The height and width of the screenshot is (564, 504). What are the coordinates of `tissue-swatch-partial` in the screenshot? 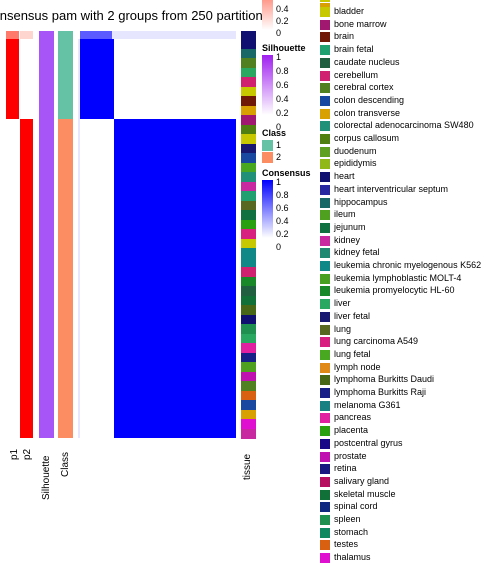 It's located at (325, 1).